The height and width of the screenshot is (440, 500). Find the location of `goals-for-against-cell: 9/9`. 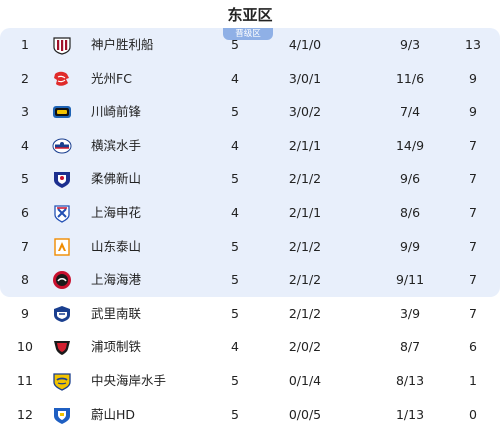

goals-for-against-cell: 9/9 is located at coordinates (410, 246).